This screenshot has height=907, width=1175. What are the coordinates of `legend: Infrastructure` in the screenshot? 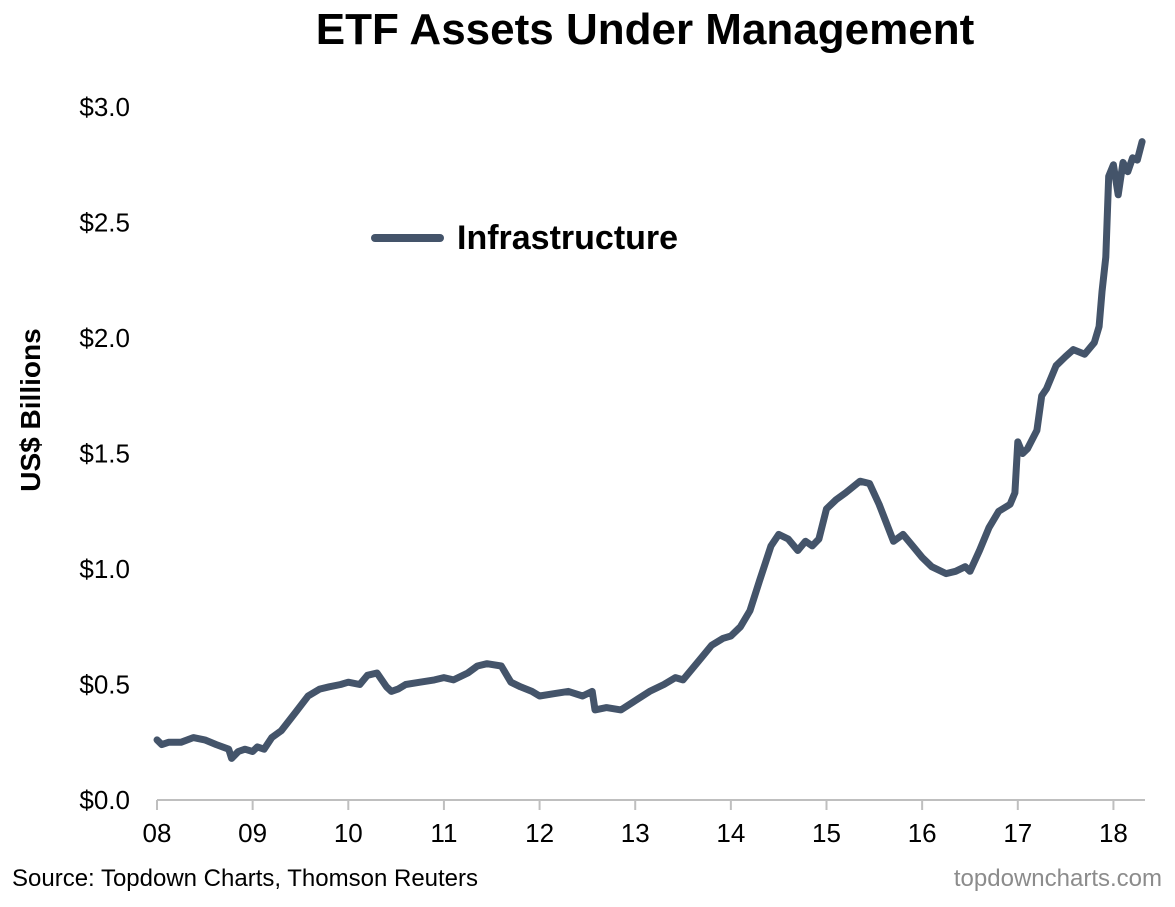 It's located at (524, 238).